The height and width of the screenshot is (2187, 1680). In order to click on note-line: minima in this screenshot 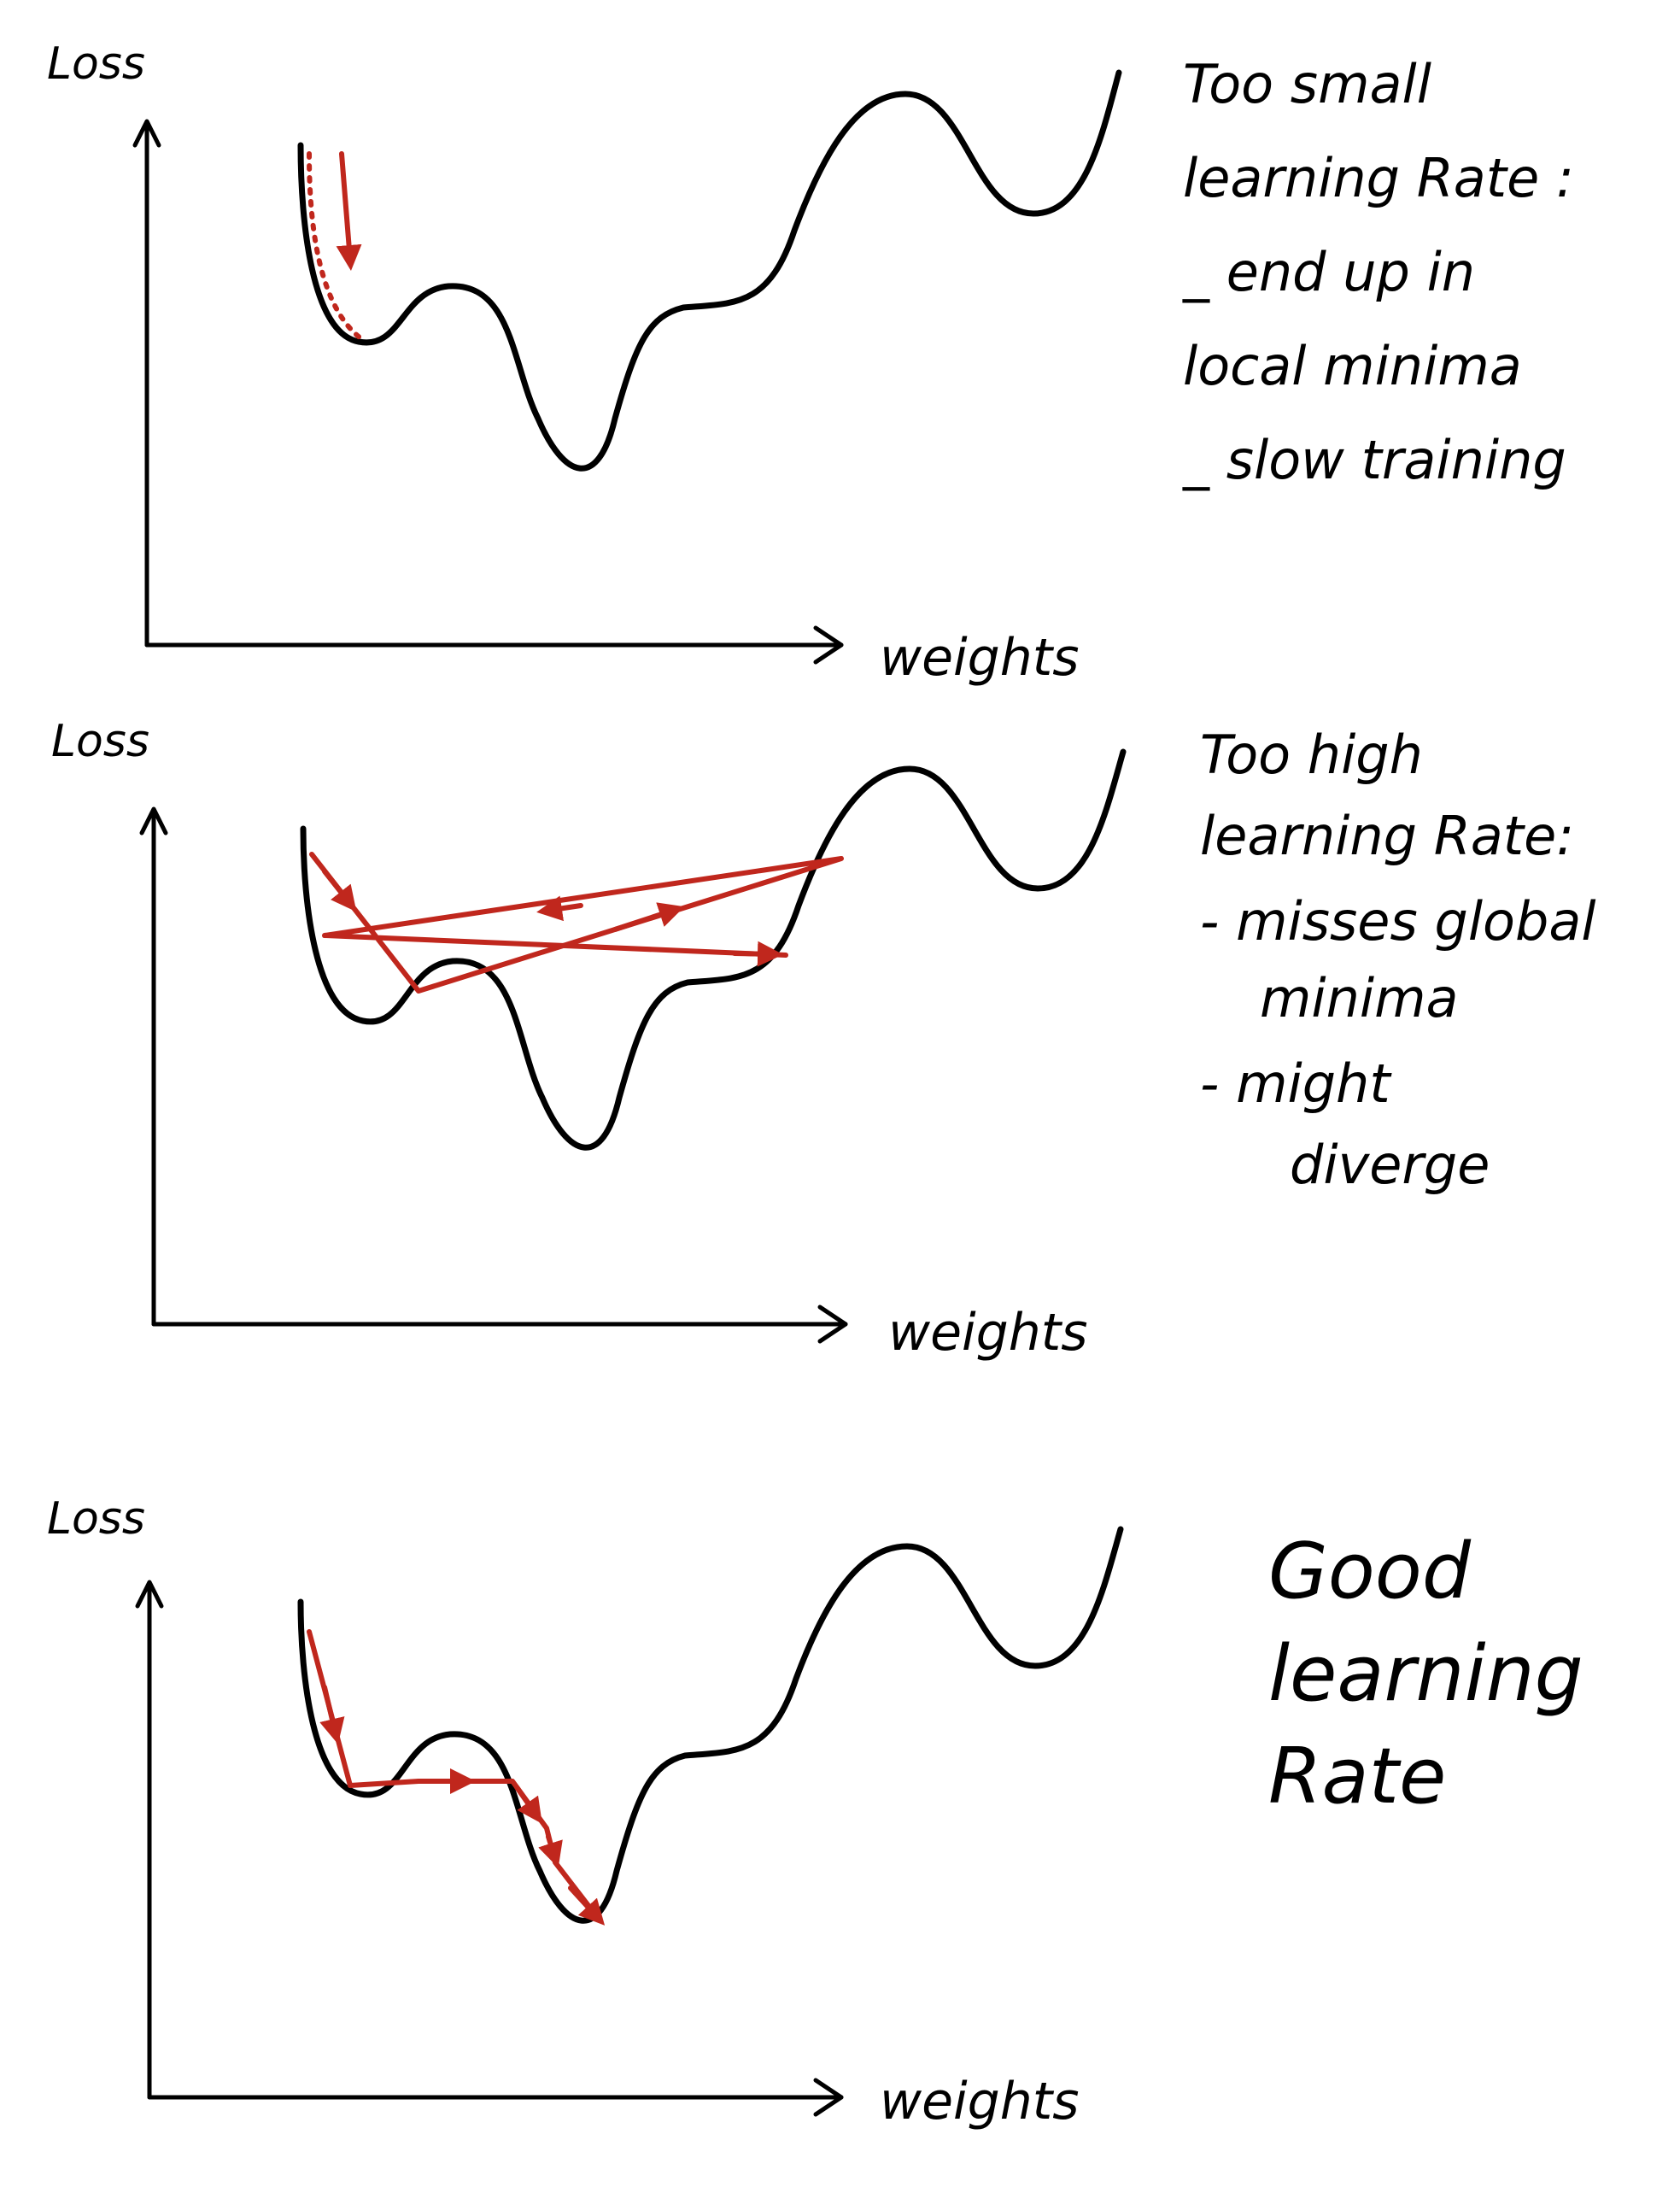, I will do `click(1359, 998)`.